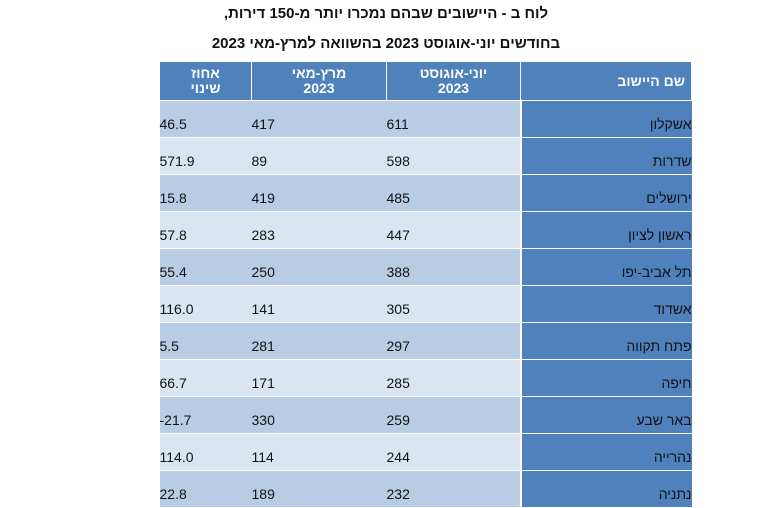  What do you see at coordinates (605, 267) in the screenshot?
I see `settlement-name: תל אביב-יפו` at bounding box center [605, 267].